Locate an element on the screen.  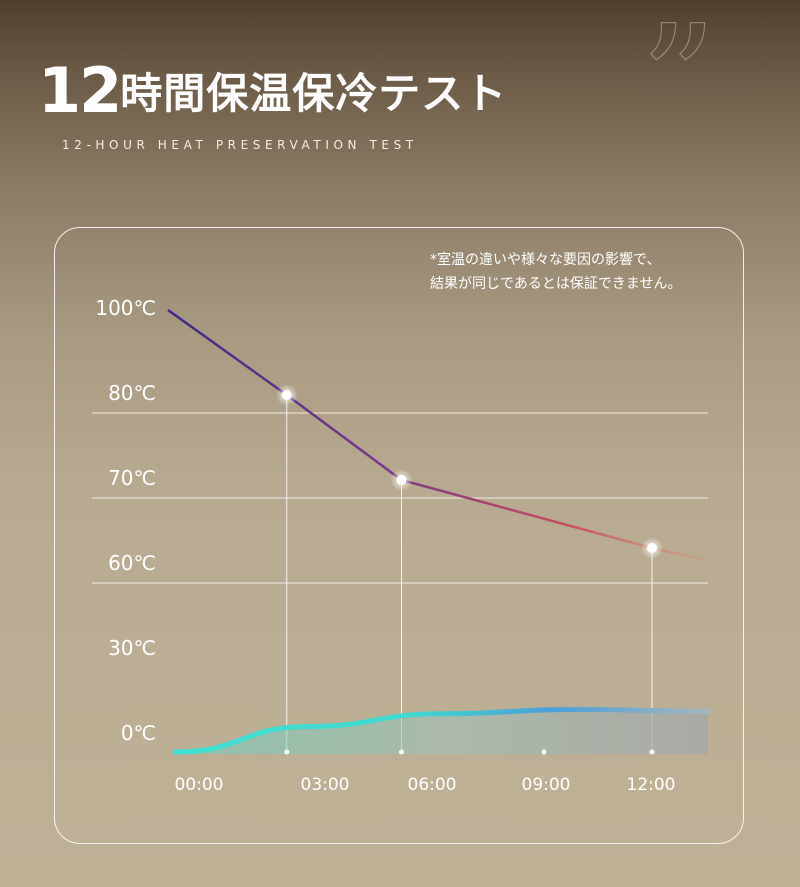
disclaimer-note: *室温の違いや様々な要因の影響で、 結果が同じであるとは保証できません。 is located at coordinates (555, 272).